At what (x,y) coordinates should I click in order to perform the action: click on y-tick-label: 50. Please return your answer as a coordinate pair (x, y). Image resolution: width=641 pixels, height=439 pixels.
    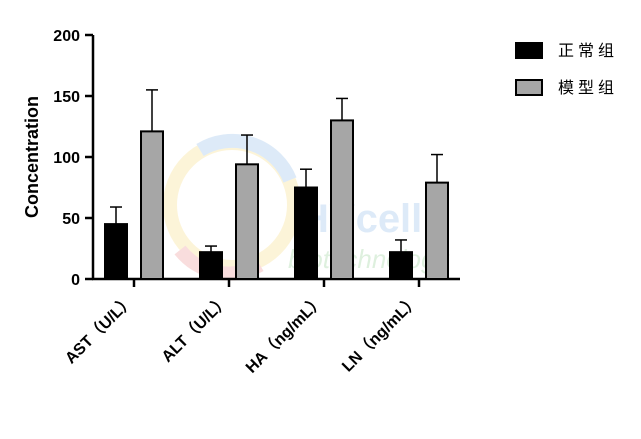
    Looking at the image, I should click on (71, 219).